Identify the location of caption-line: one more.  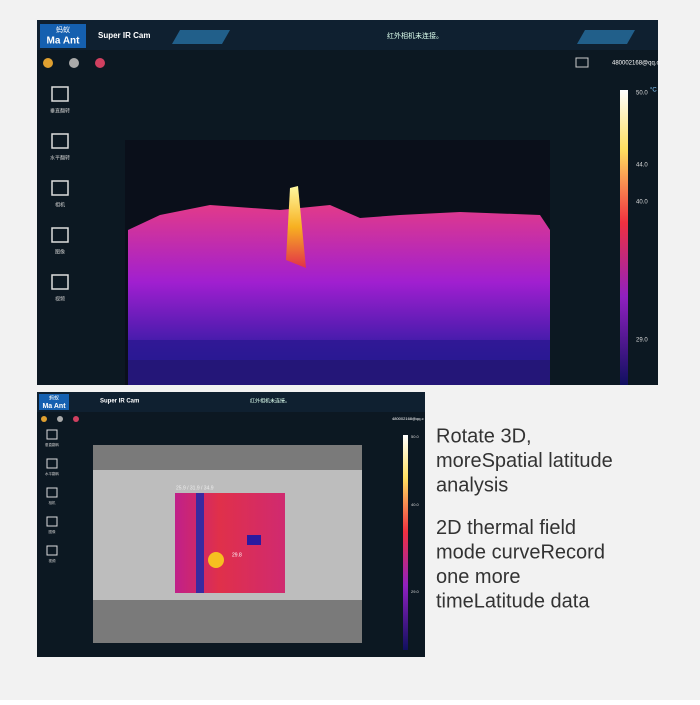
(478, 577).